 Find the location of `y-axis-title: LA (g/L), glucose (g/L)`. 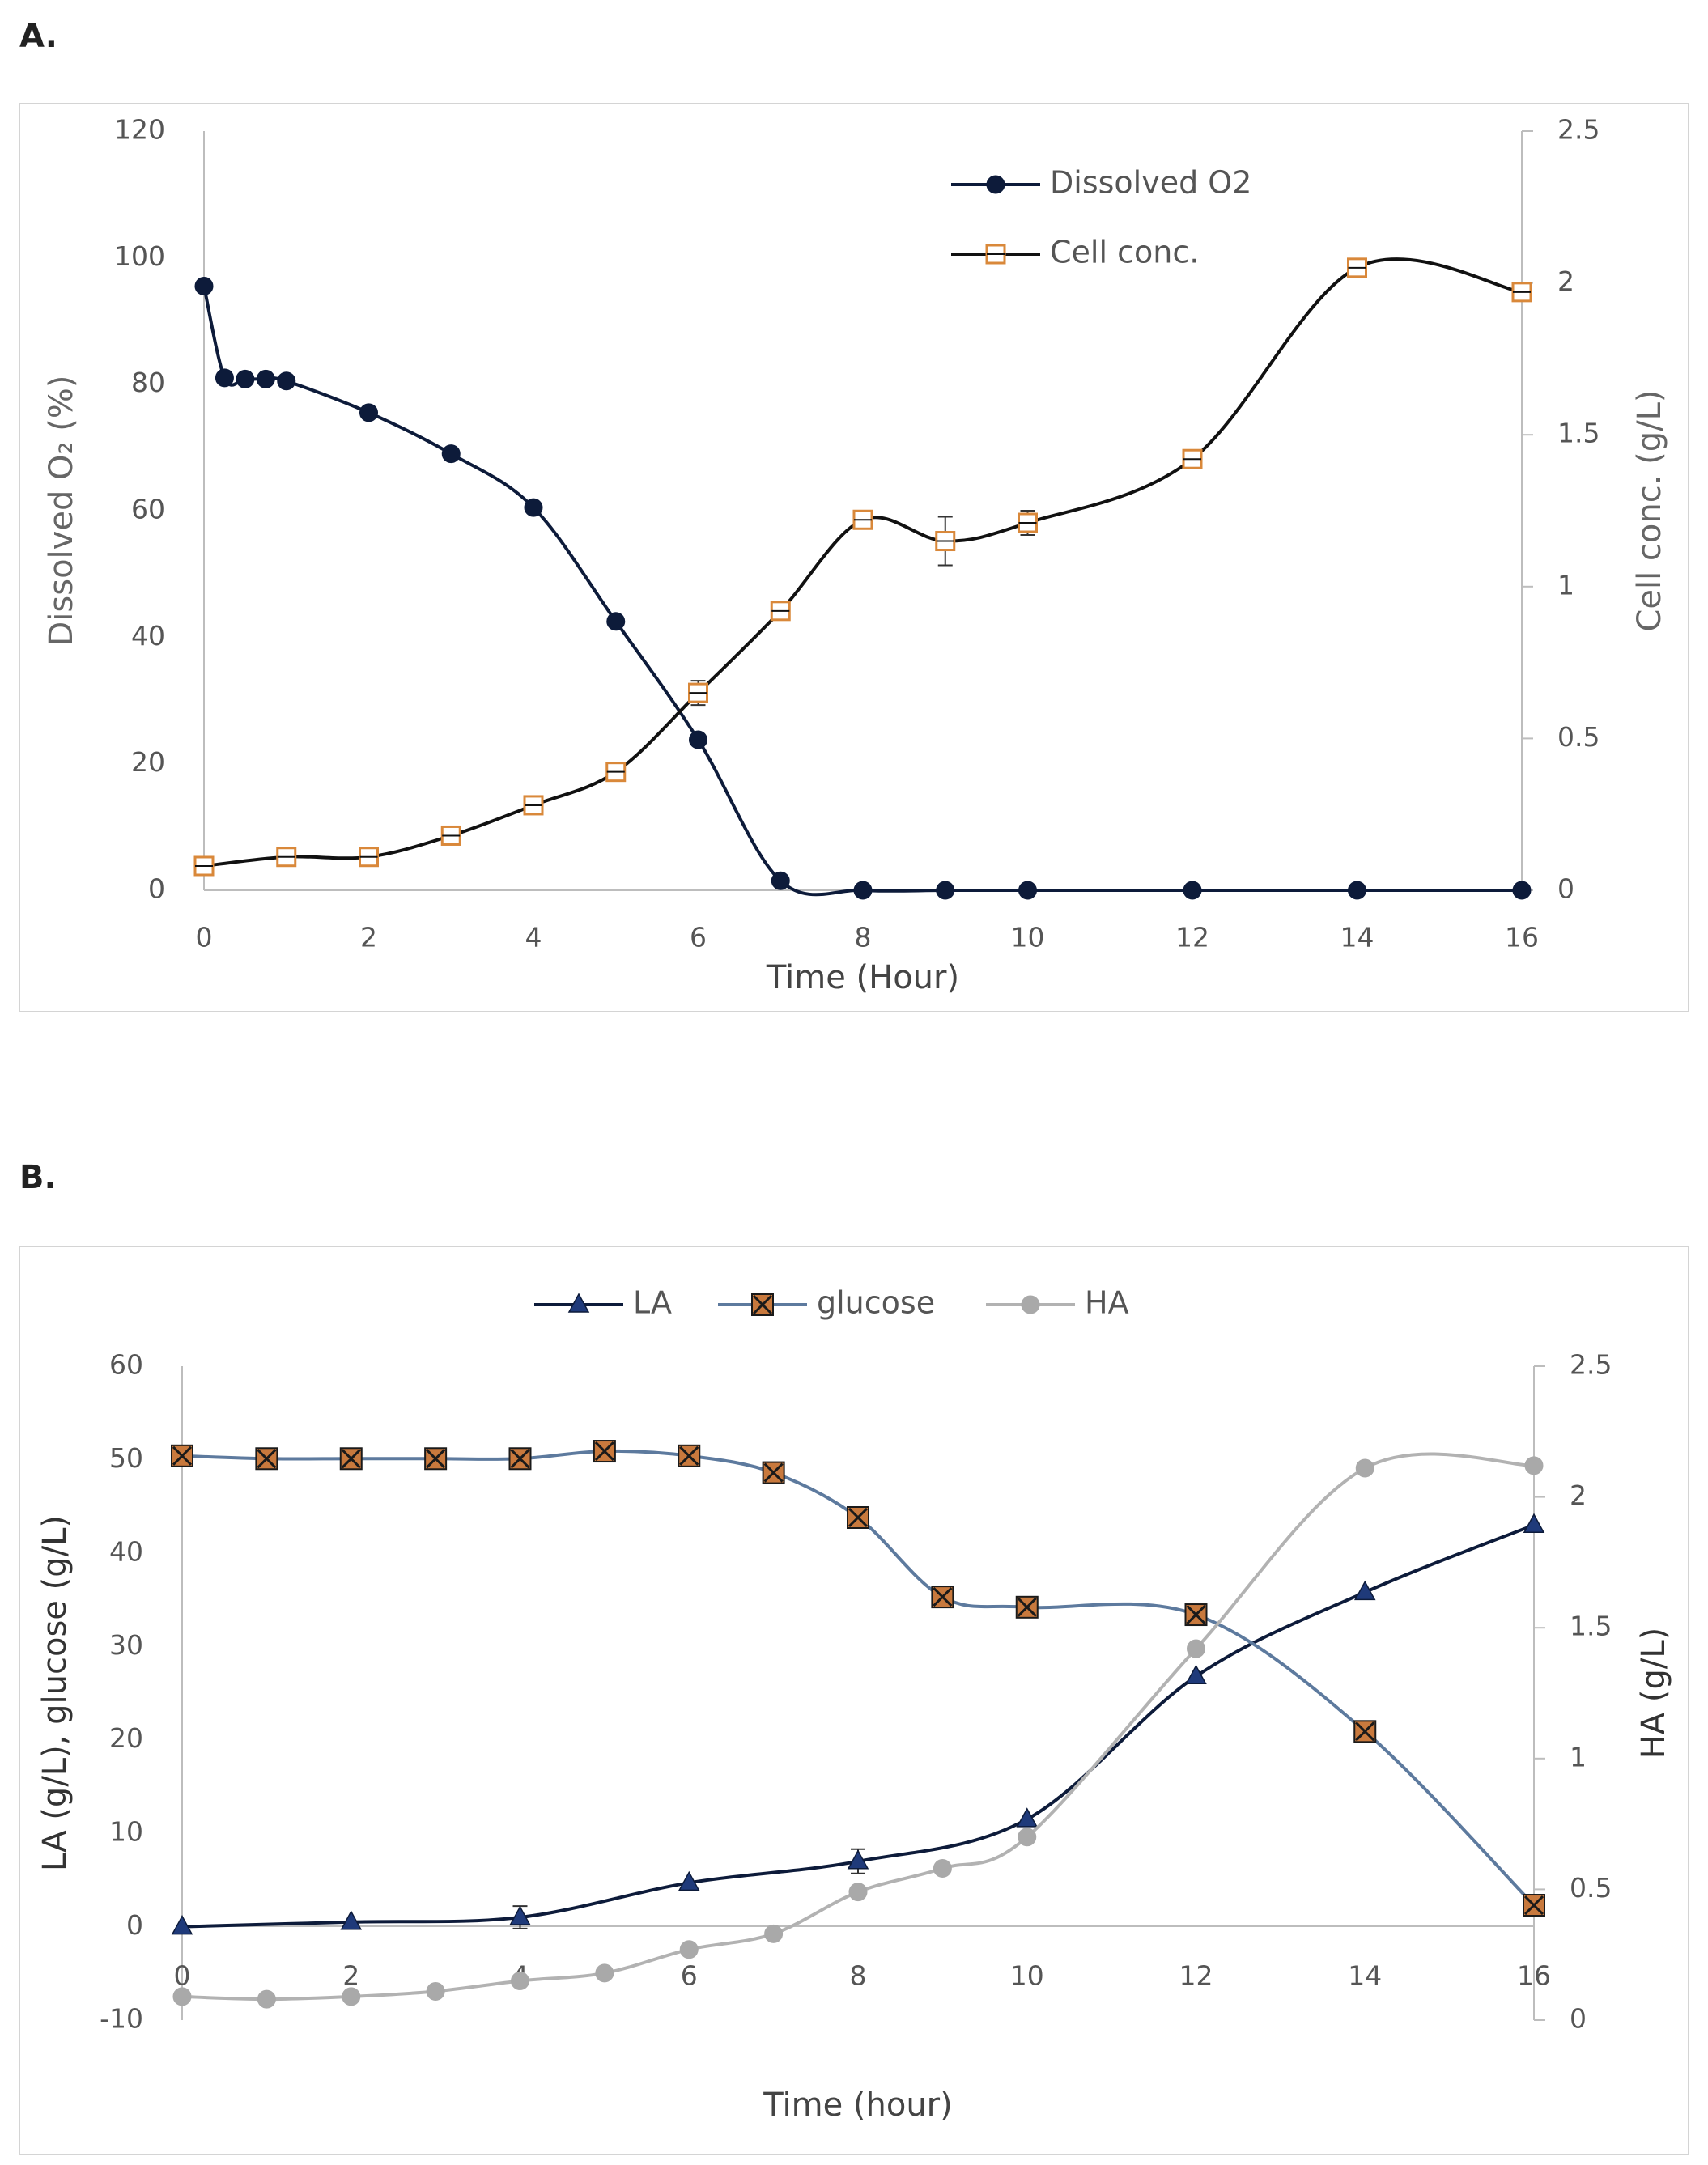

y-axis-title: LA (g/L), glucose (g/L) is located at coordinates (55, 1693).